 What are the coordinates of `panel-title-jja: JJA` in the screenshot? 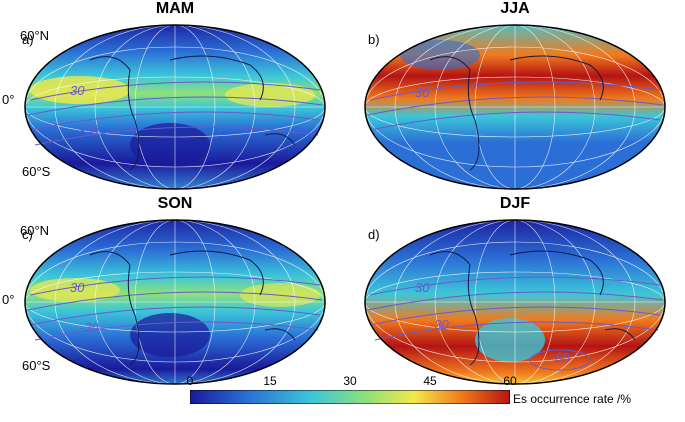 It's located at (515, 8).